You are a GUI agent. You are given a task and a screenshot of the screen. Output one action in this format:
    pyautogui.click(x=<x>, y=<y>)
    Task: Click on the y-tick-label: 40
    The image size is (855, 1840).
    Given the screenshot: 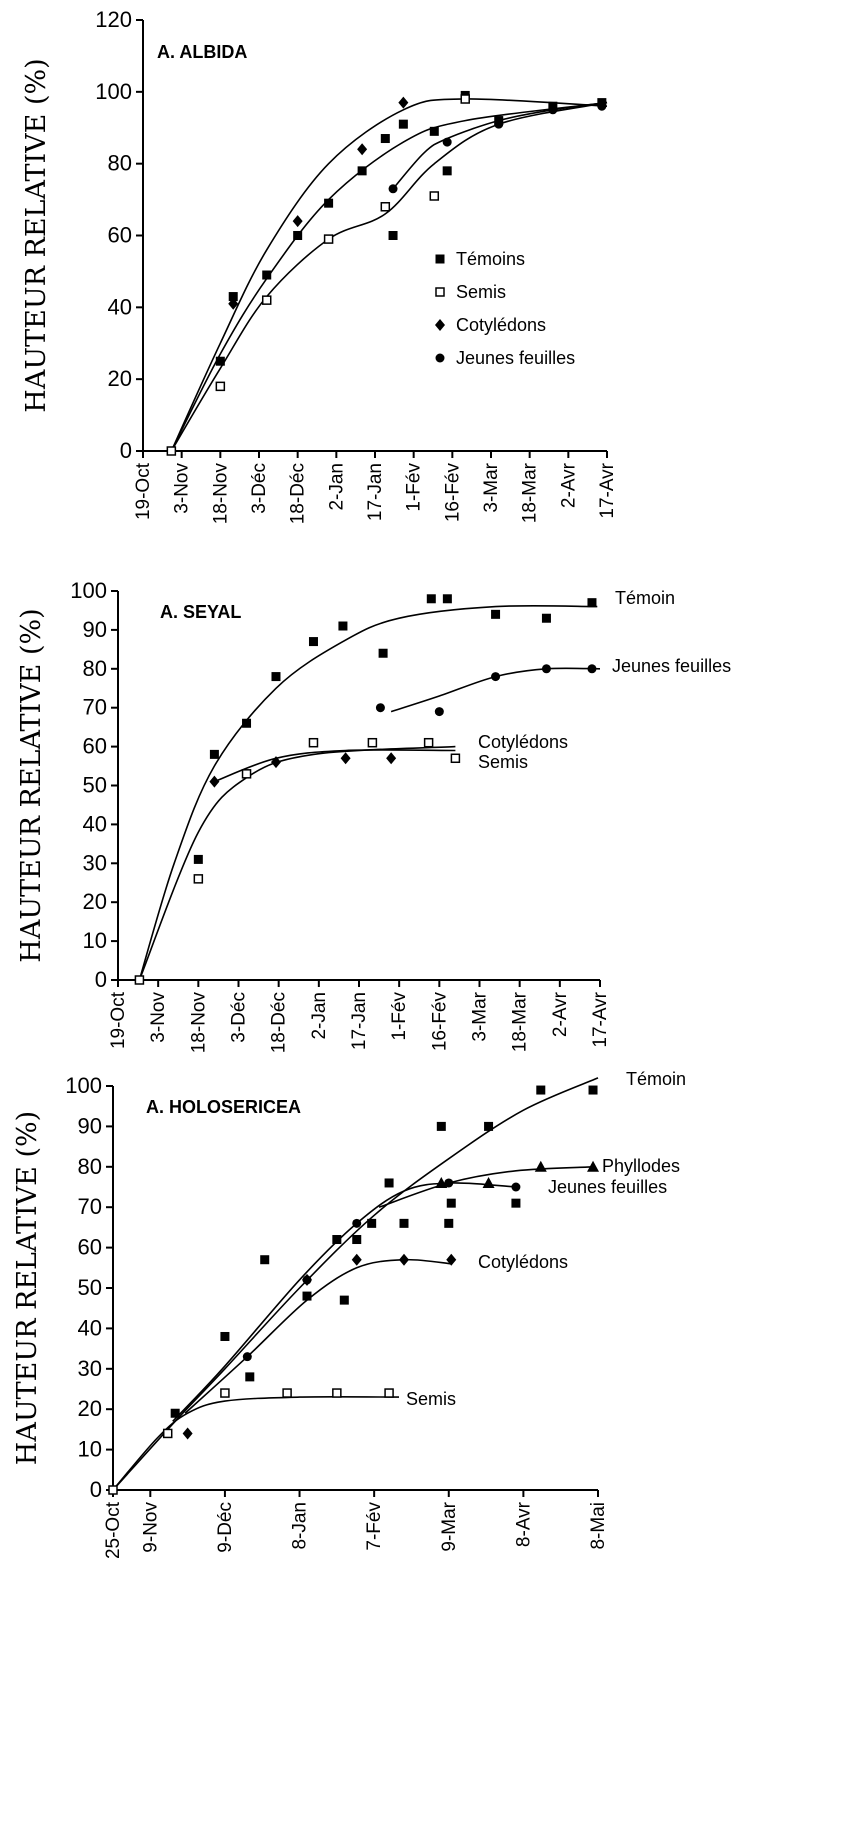 What is the action you would take?
    pyautogui.click(x=95, y=823)
    